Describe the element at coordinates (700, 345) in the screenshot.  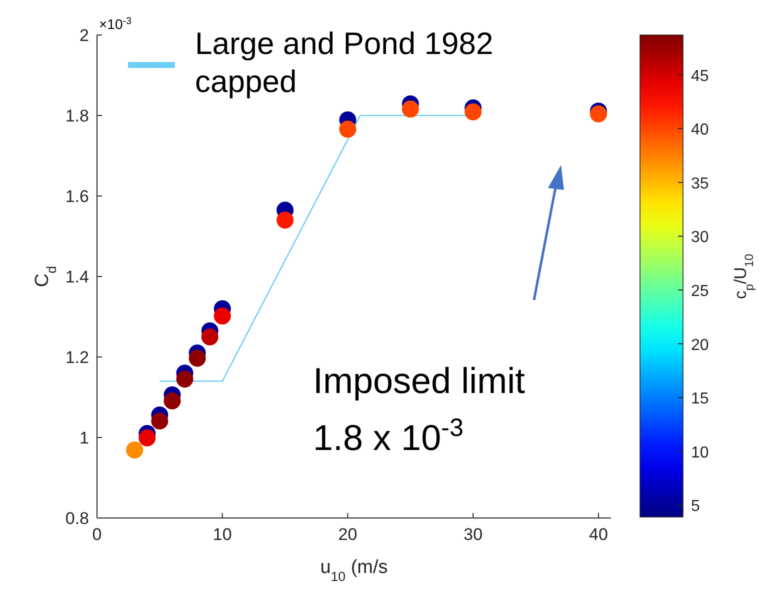
I see `color-bar-label: 20` at that location.